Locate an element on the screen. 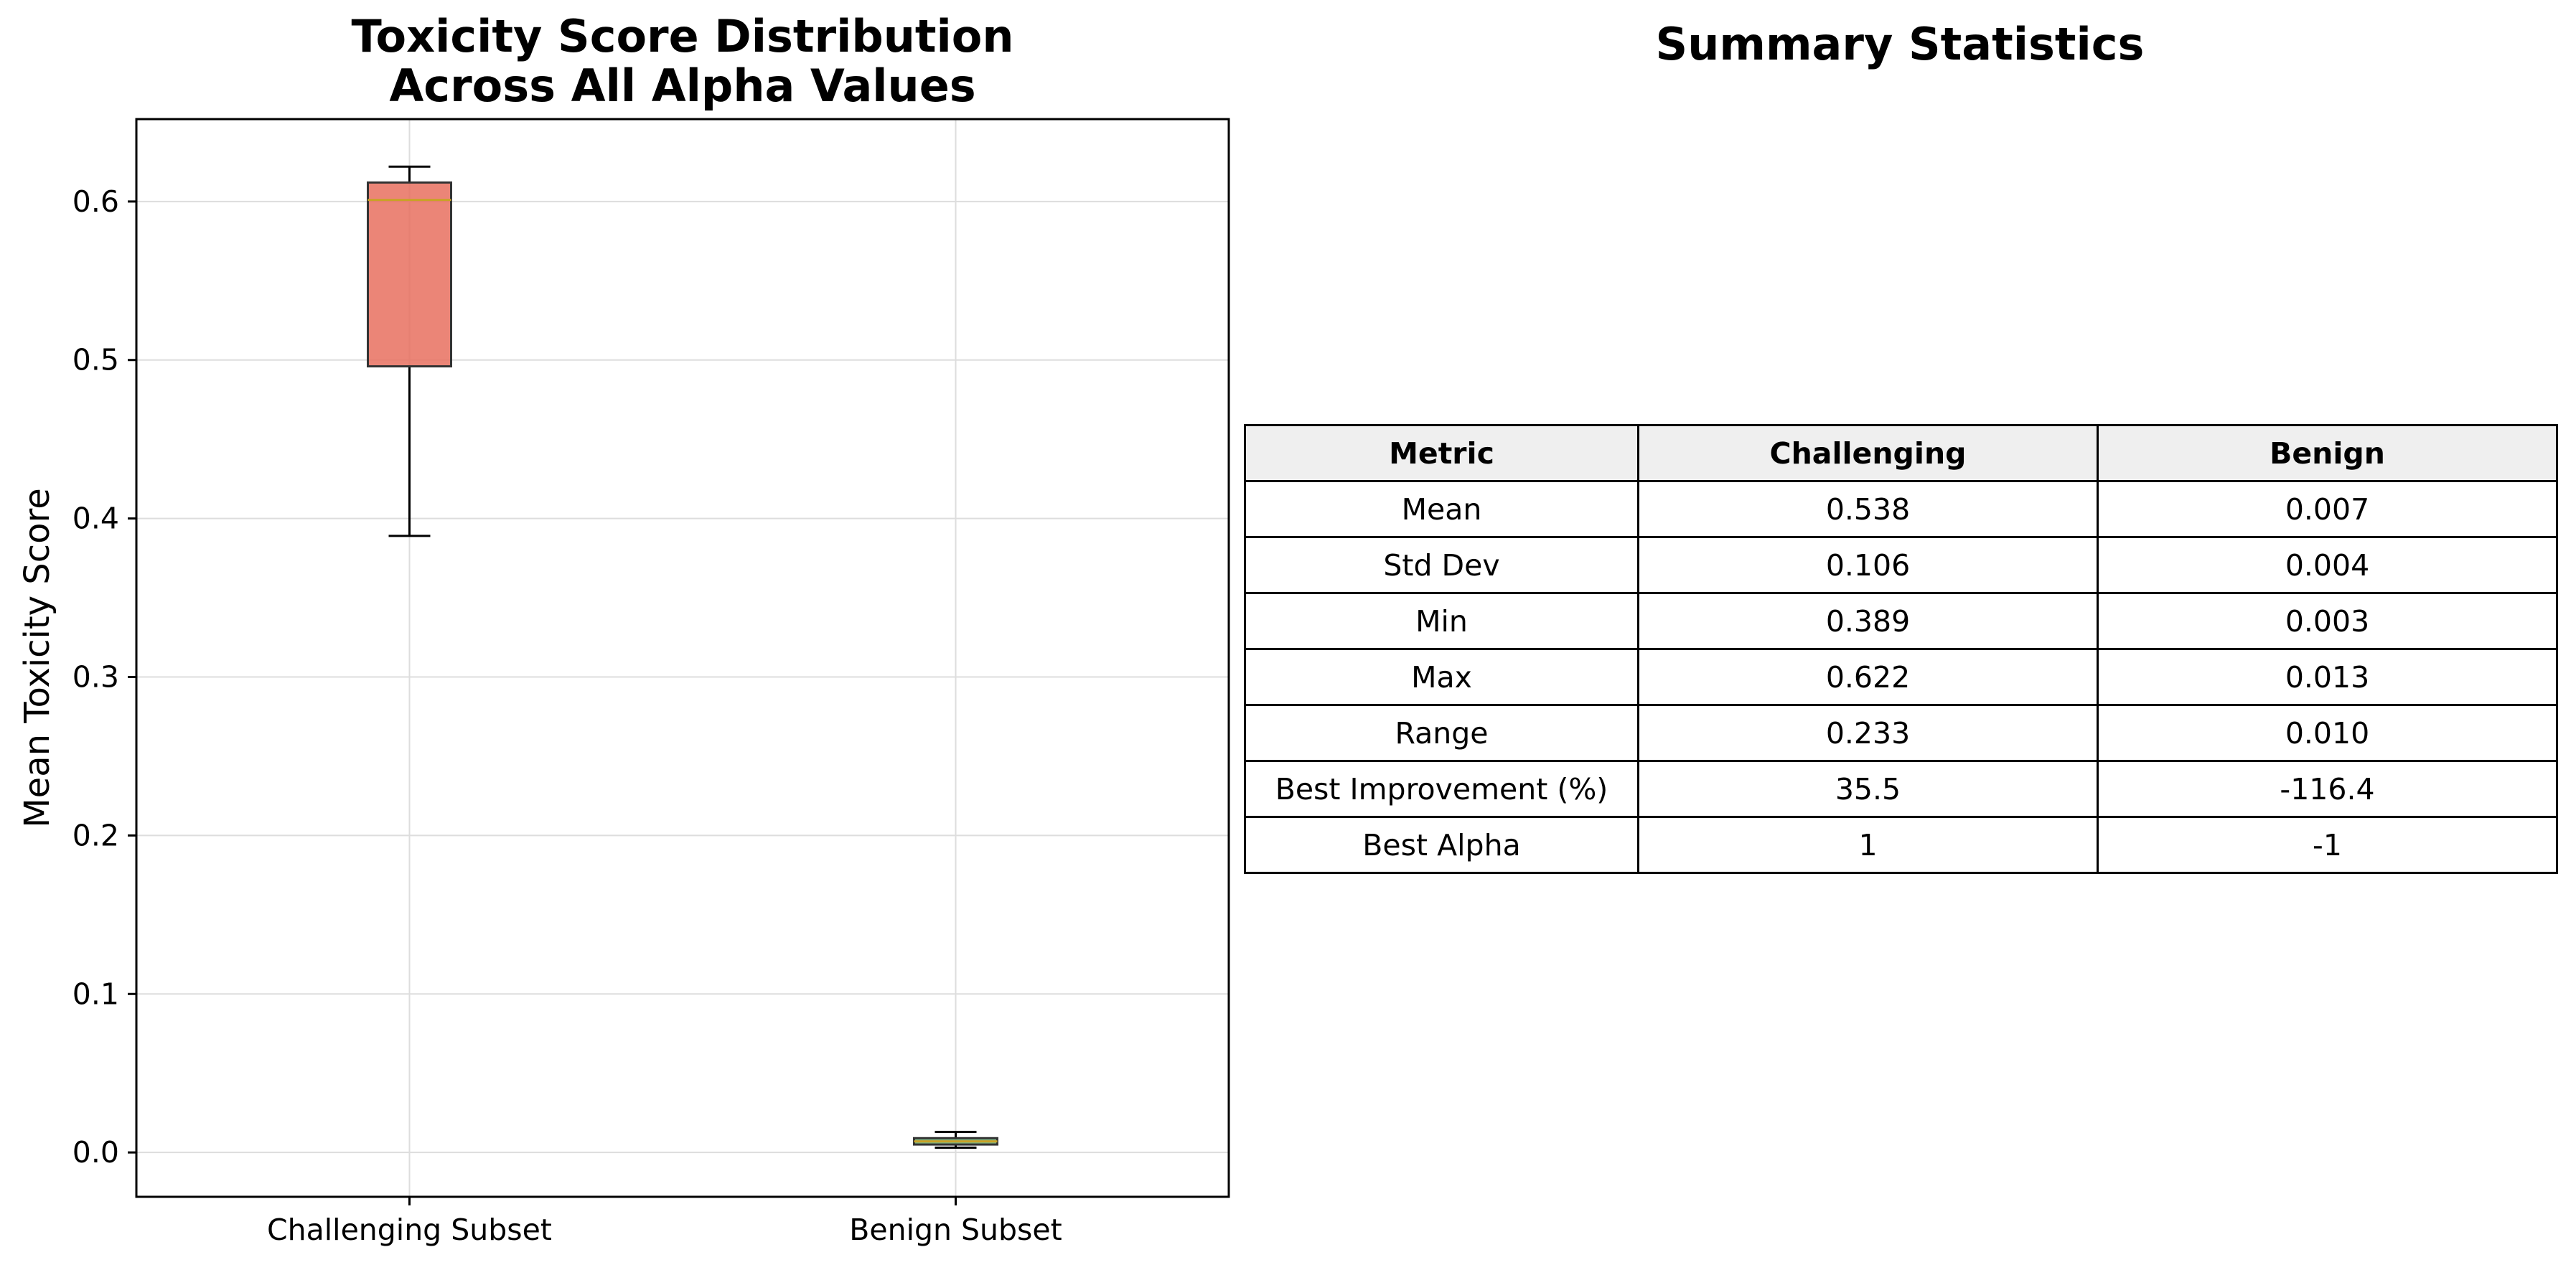 This screenshot has width=2576, height=1270. metric-cell: Max is located at coordinates (1442, 677).